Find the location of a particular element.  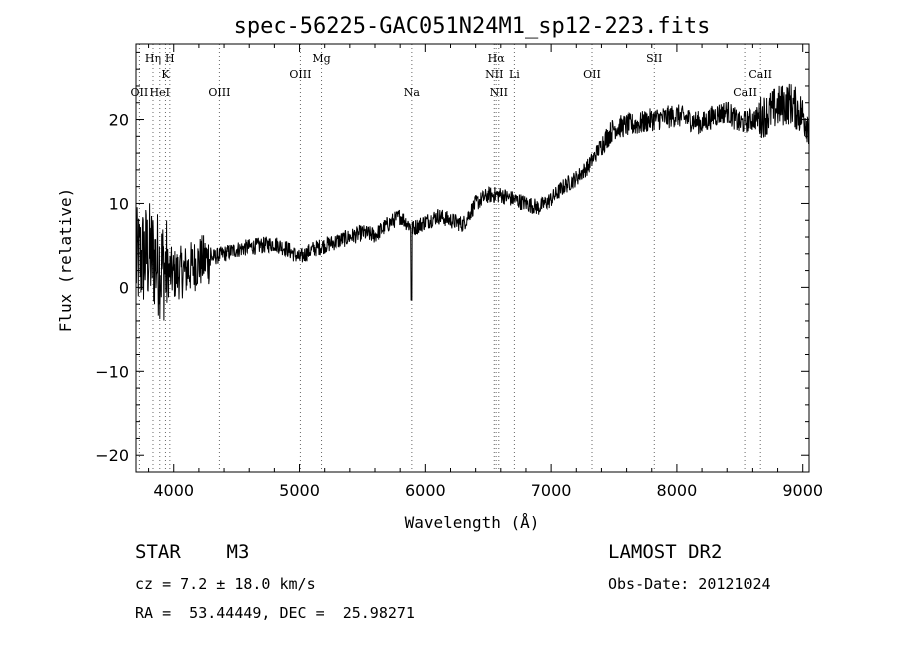

y-tick-label--20: −20 is located at coordinates (112, 455).